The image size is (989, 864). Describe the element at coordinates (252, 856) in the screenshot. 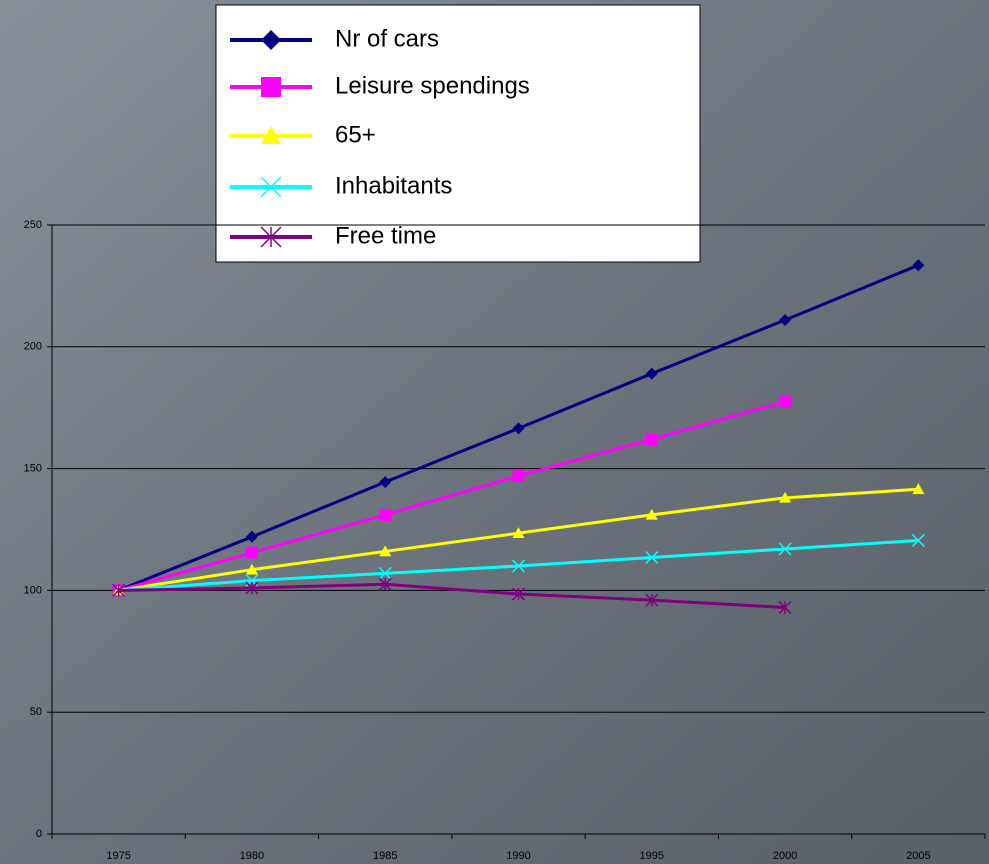

I see `x-tick-label: 1980` at that location.